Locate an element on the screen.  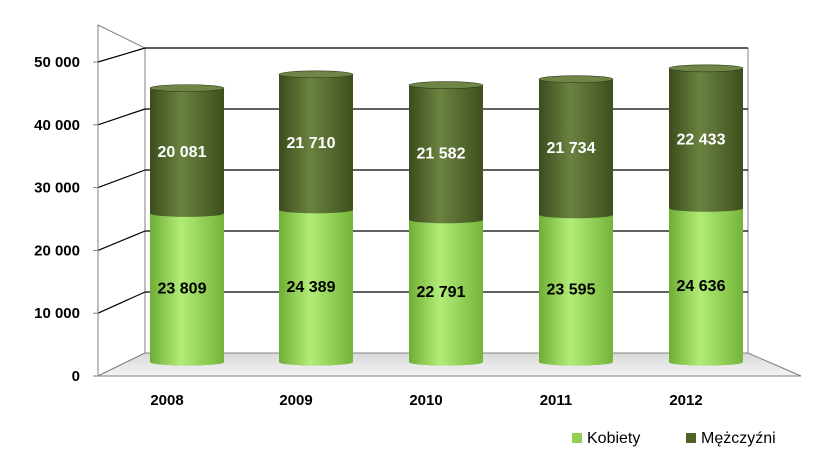
data-label: 24 636 is located at coordinates (701, 286).